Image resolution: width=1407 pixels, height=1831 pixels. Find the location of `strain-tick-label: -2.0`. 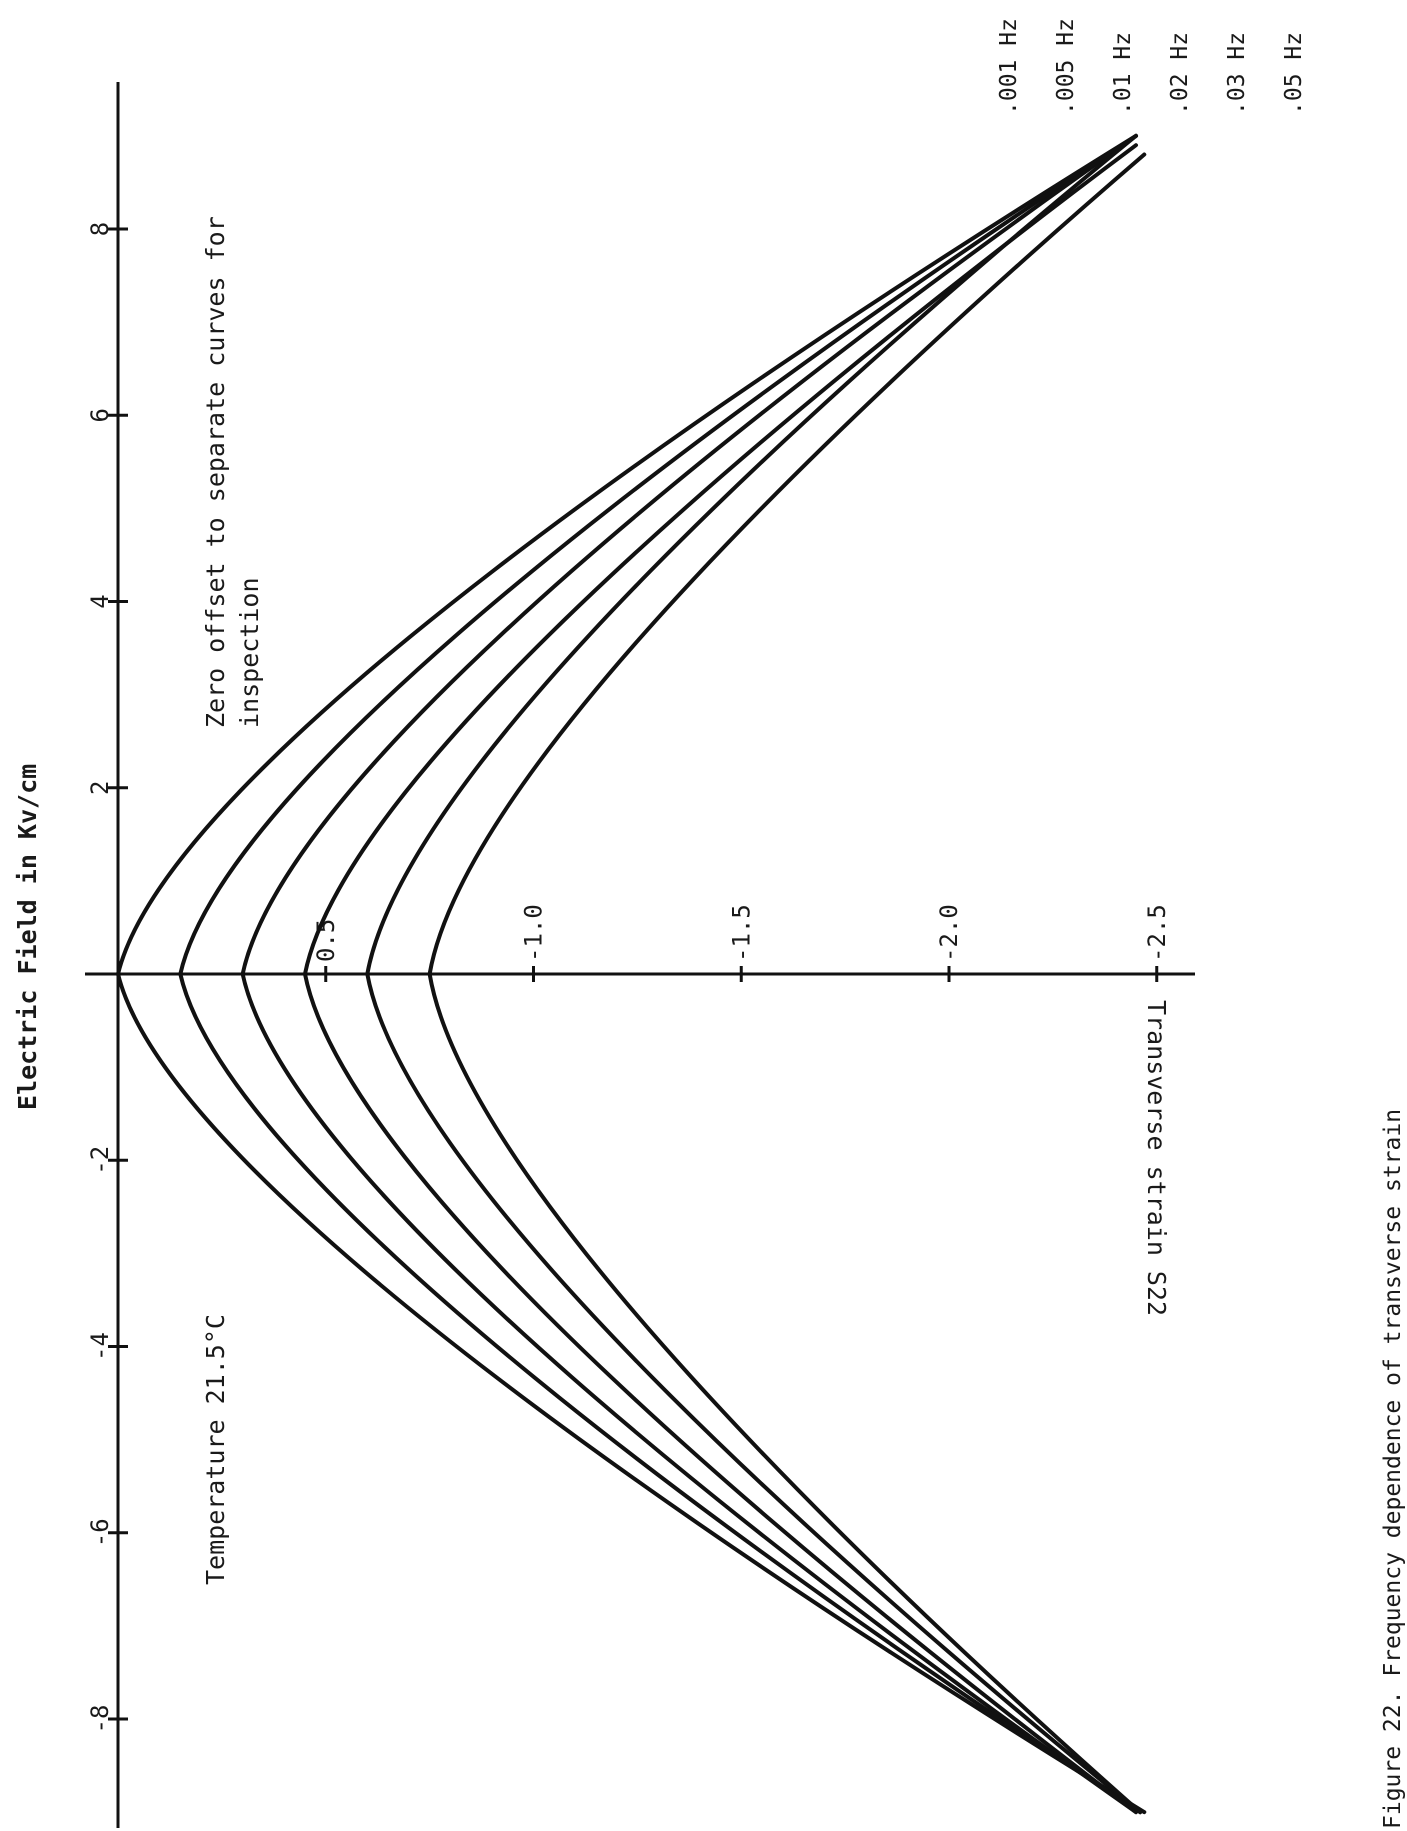

strain-tick-label: -2.0 is located at coordinates (949, 933).